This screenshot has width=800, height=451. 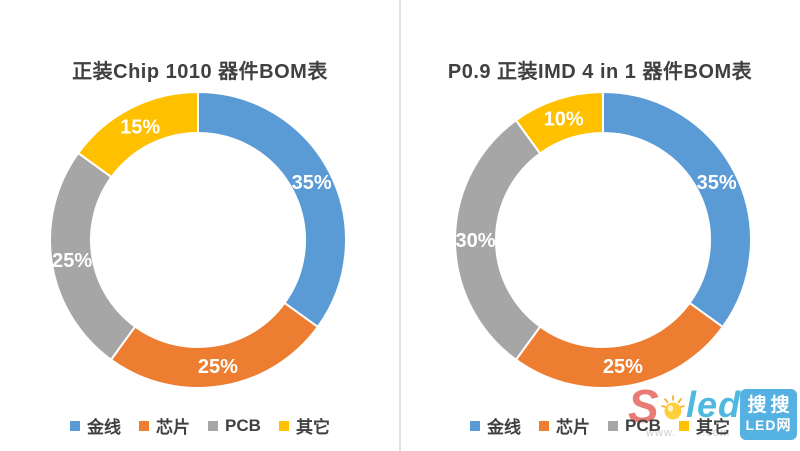 What do you see at coordinates (600, 425) in the screenshot?
I see `legend-right: 金线 芯片 PCB 其它` at bounding box center [600, 425].